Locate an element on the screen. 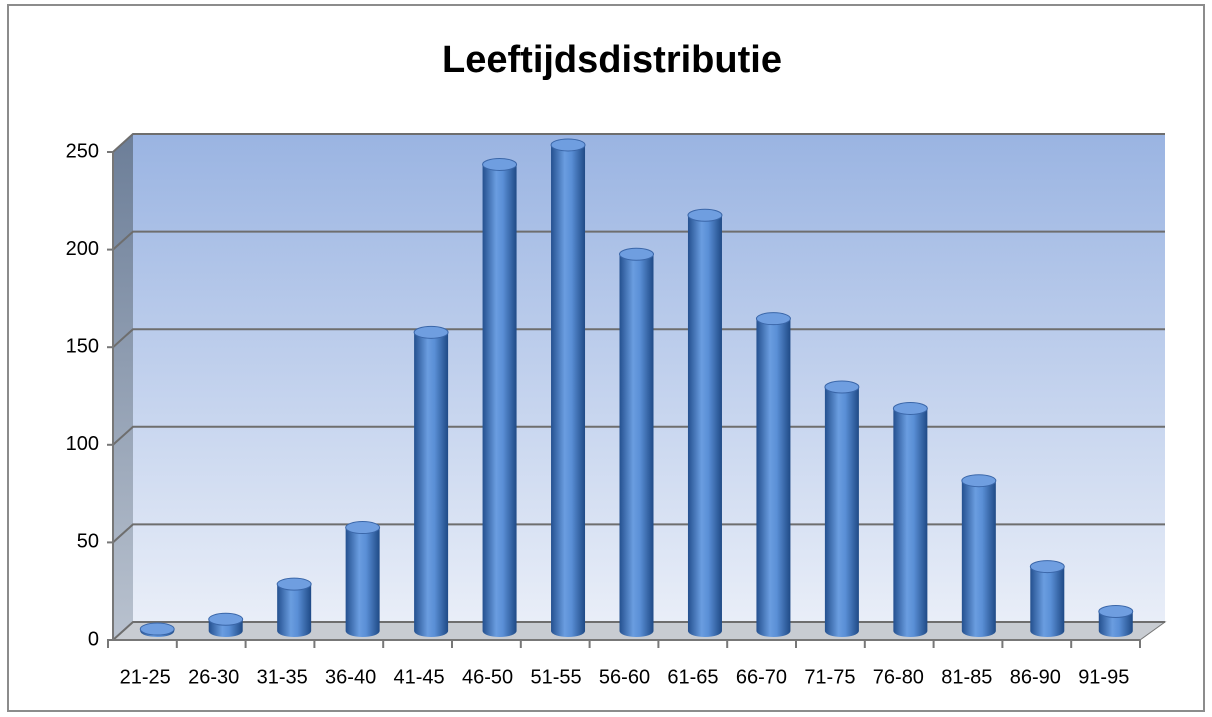 Image resolution: width=1212 pixels, height=717 pixels. y-tick-label: 150 is located at coordinates (82, 346).